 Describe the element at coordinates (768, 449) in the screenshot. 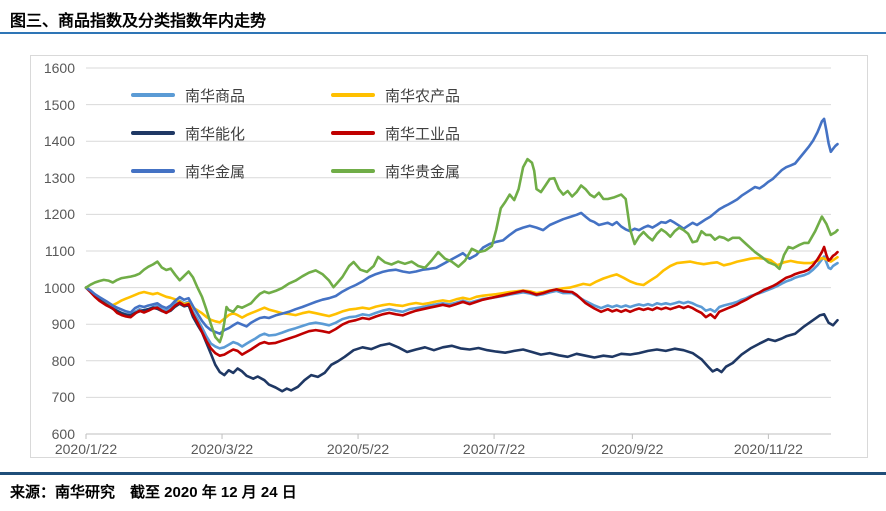

I see `x-axis-tick-label: 2020/11/22` at that location.